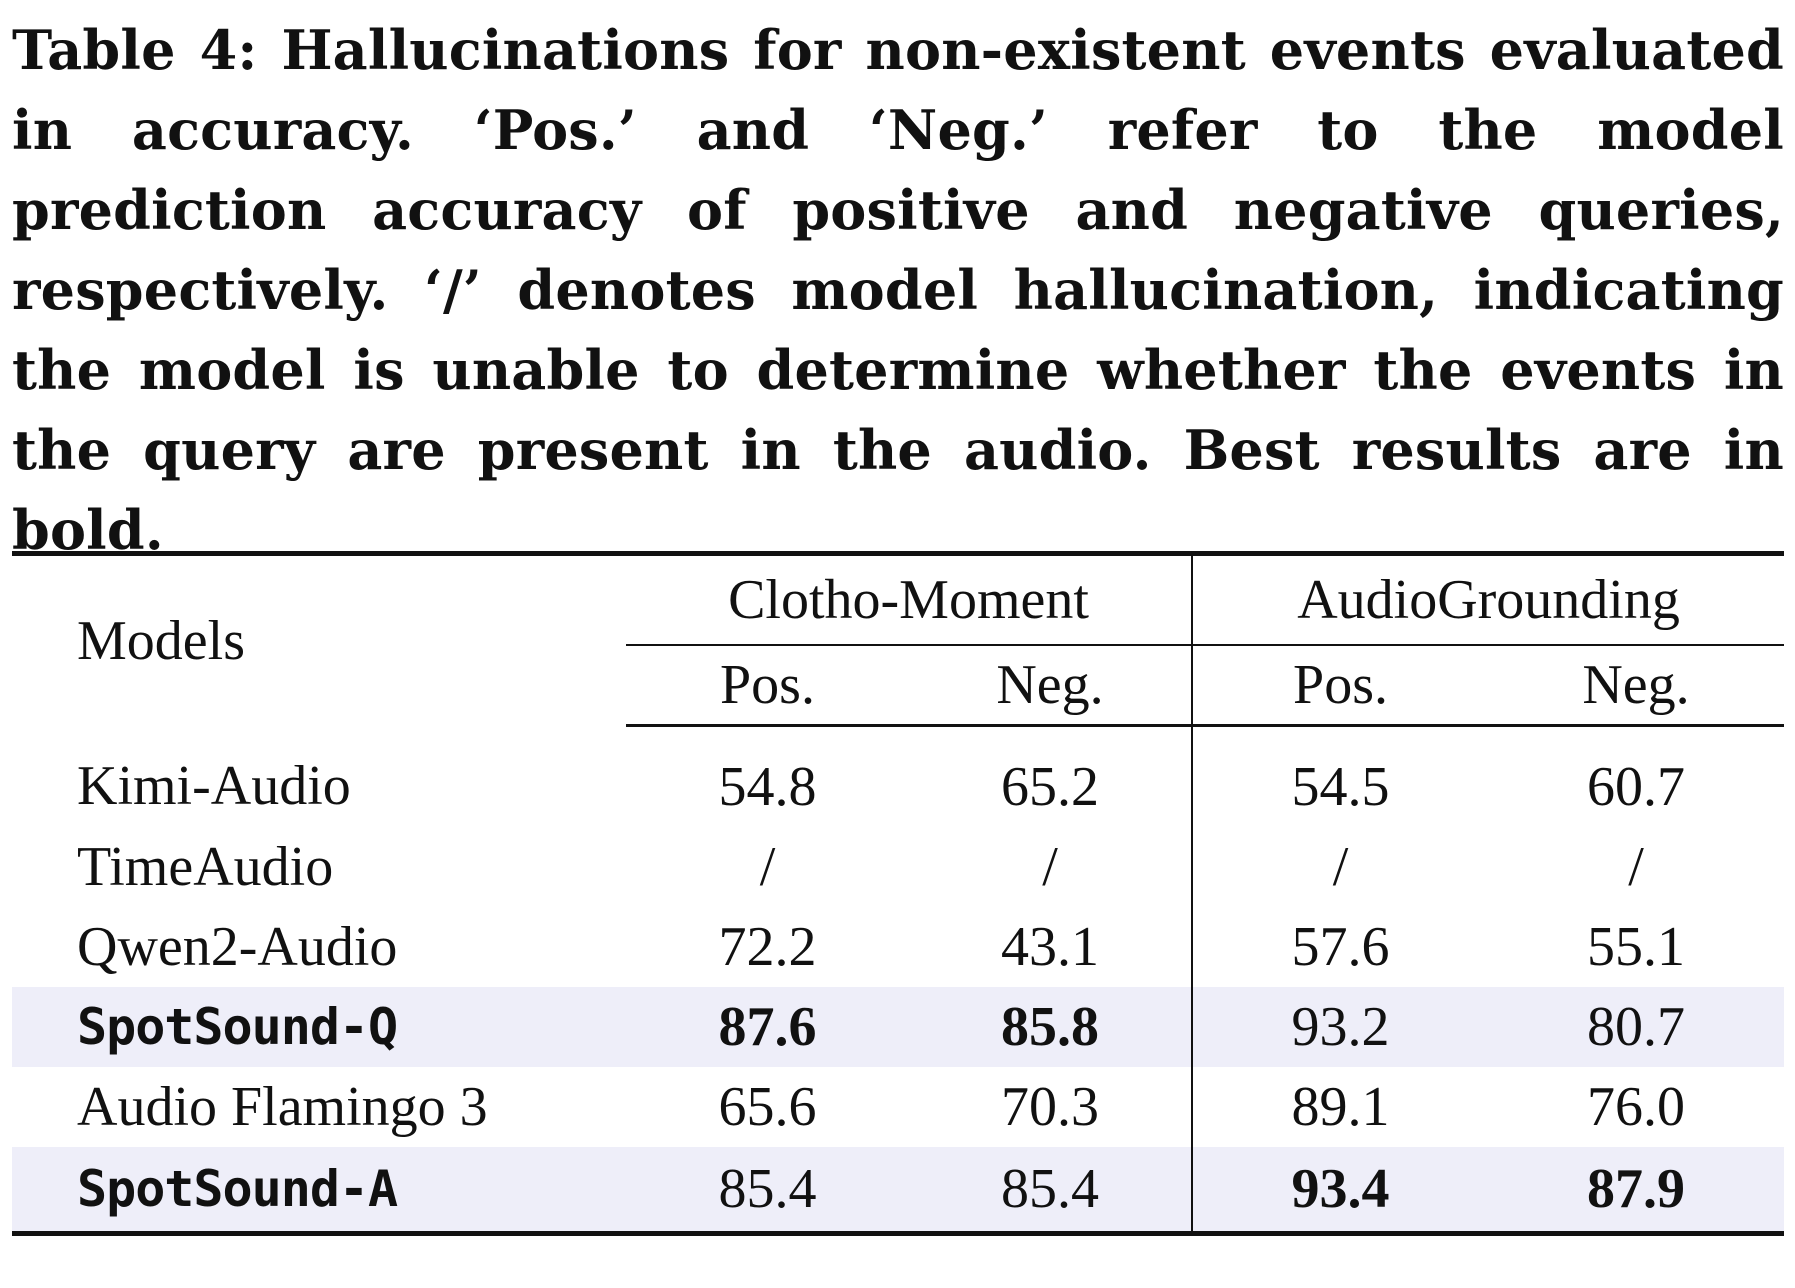 The height and width of the screenshot is (1288, 1795). I want to click on ag-neg-value: 55.1, so click(1636, 947).